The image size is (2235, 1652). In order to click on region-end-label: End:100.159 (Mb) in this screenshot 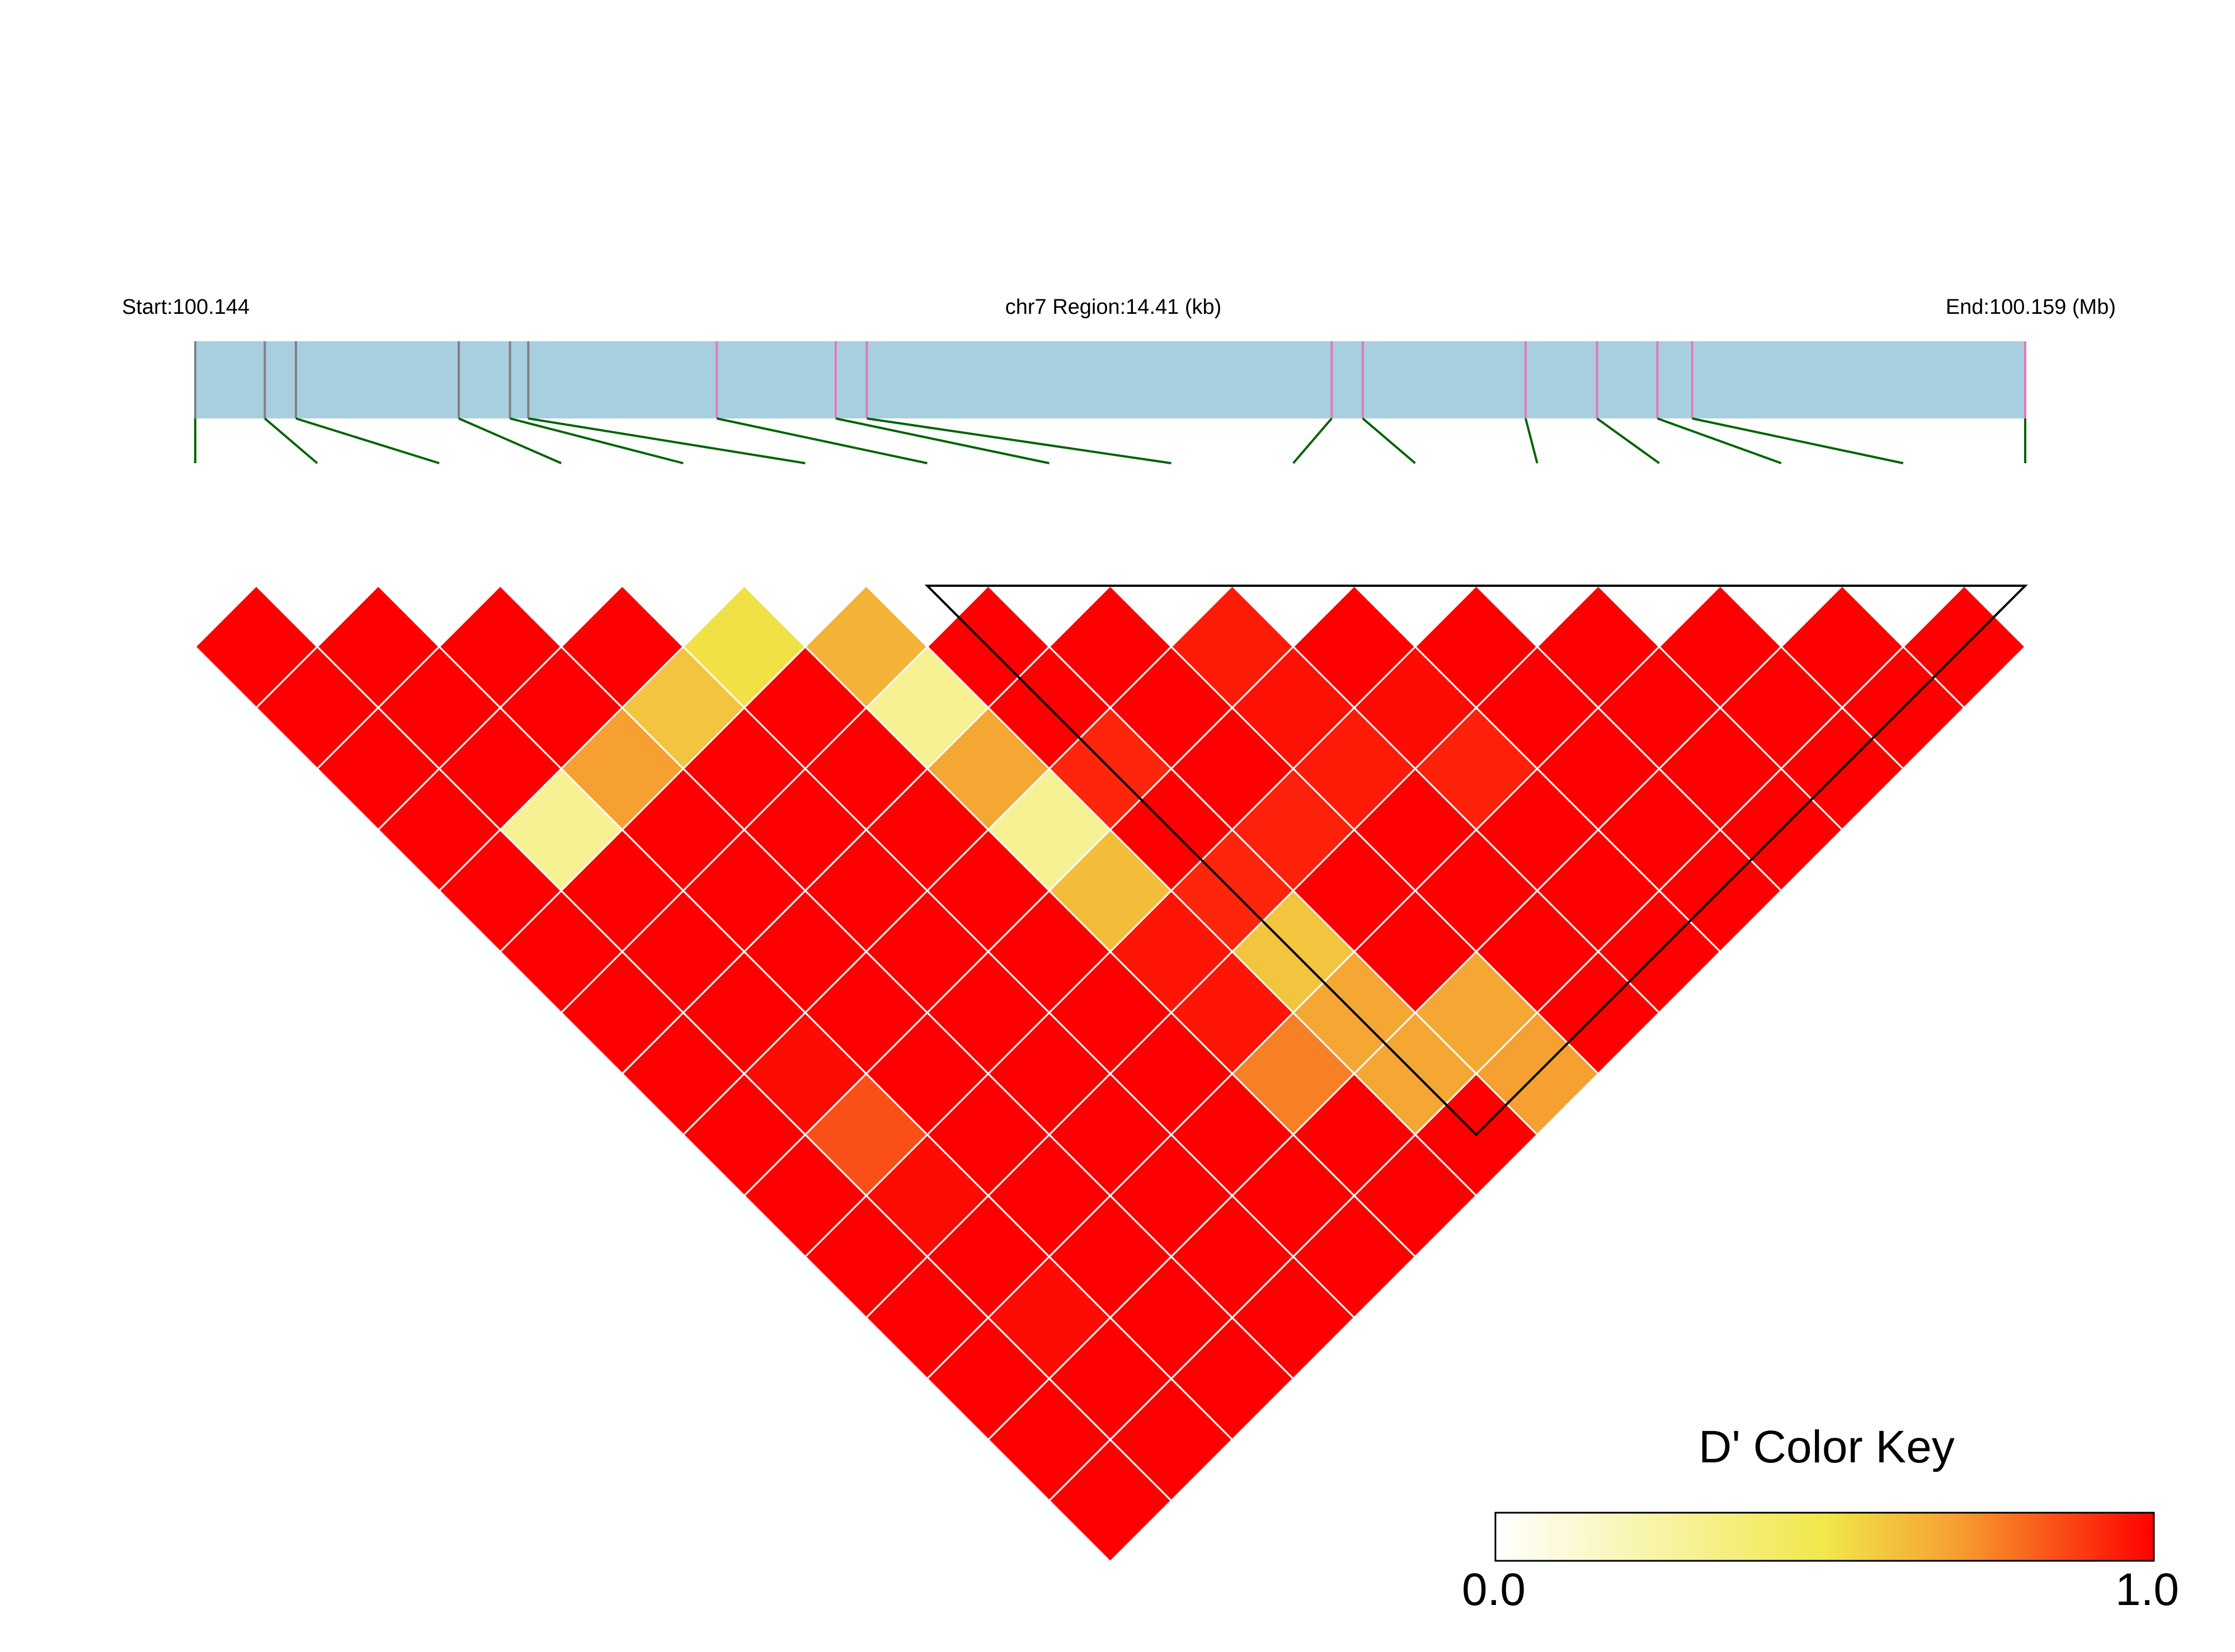, I will do `click(2030, 307)`.